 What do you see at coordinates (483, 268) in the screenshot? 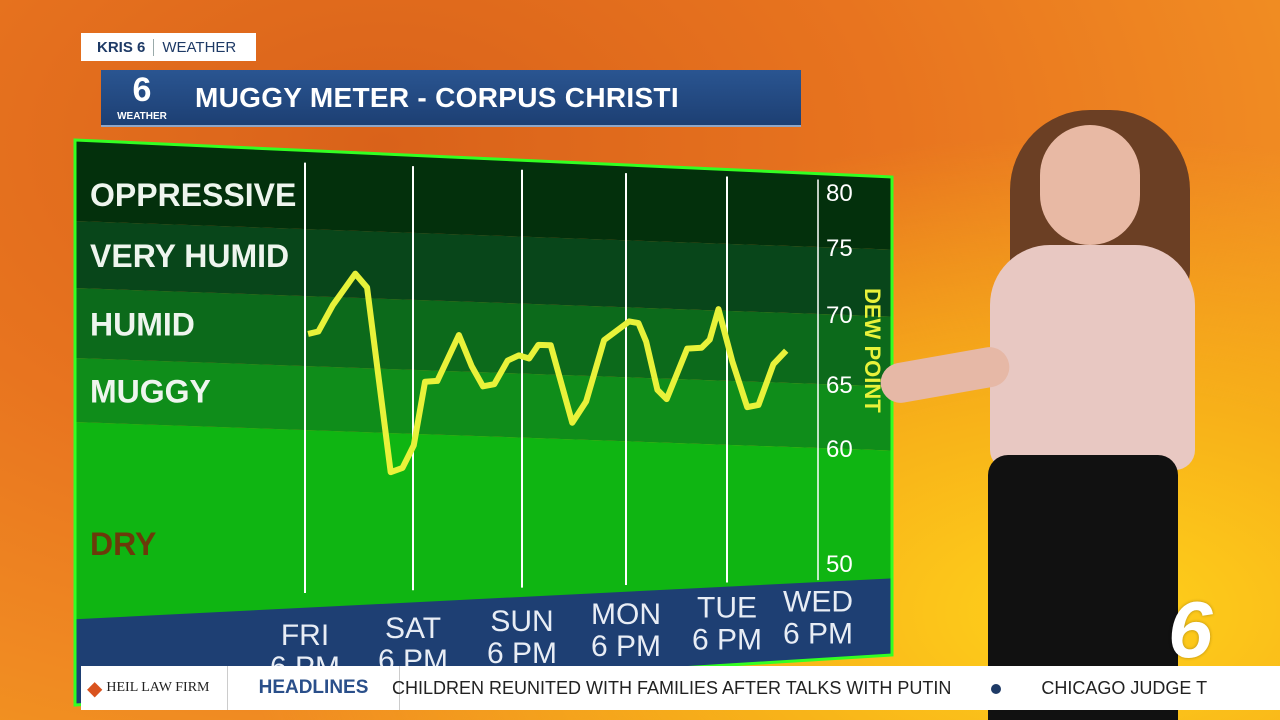
I see `band-very-humid` at bounding box center [483, 268].